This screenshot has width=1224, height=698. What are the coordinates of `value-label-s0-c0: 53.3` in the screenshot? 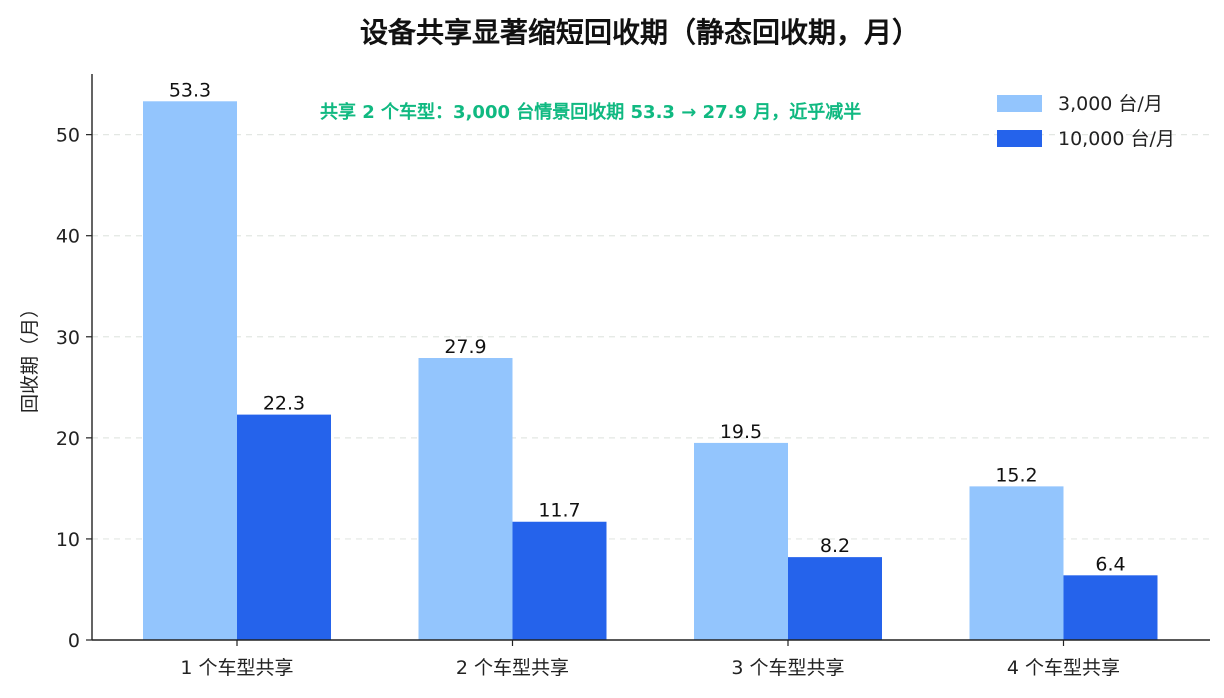 It's located at (190, 90).